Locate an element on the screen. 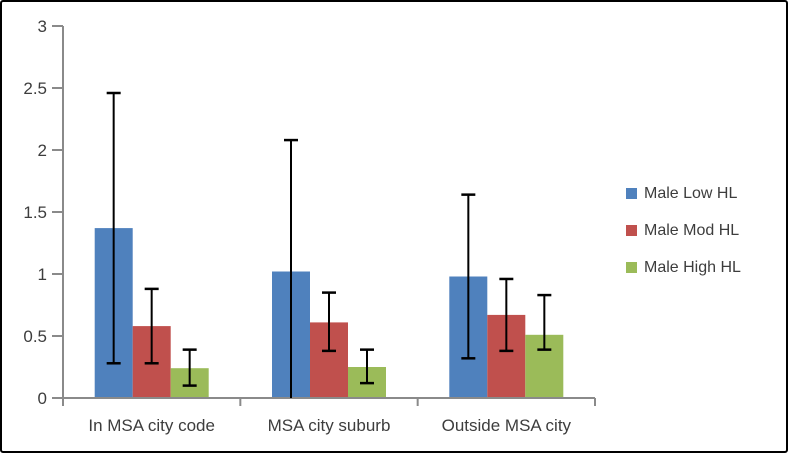 This screenshot has width=788, height=453. y-tick-label: 2 is located at coordinates (42, 150).